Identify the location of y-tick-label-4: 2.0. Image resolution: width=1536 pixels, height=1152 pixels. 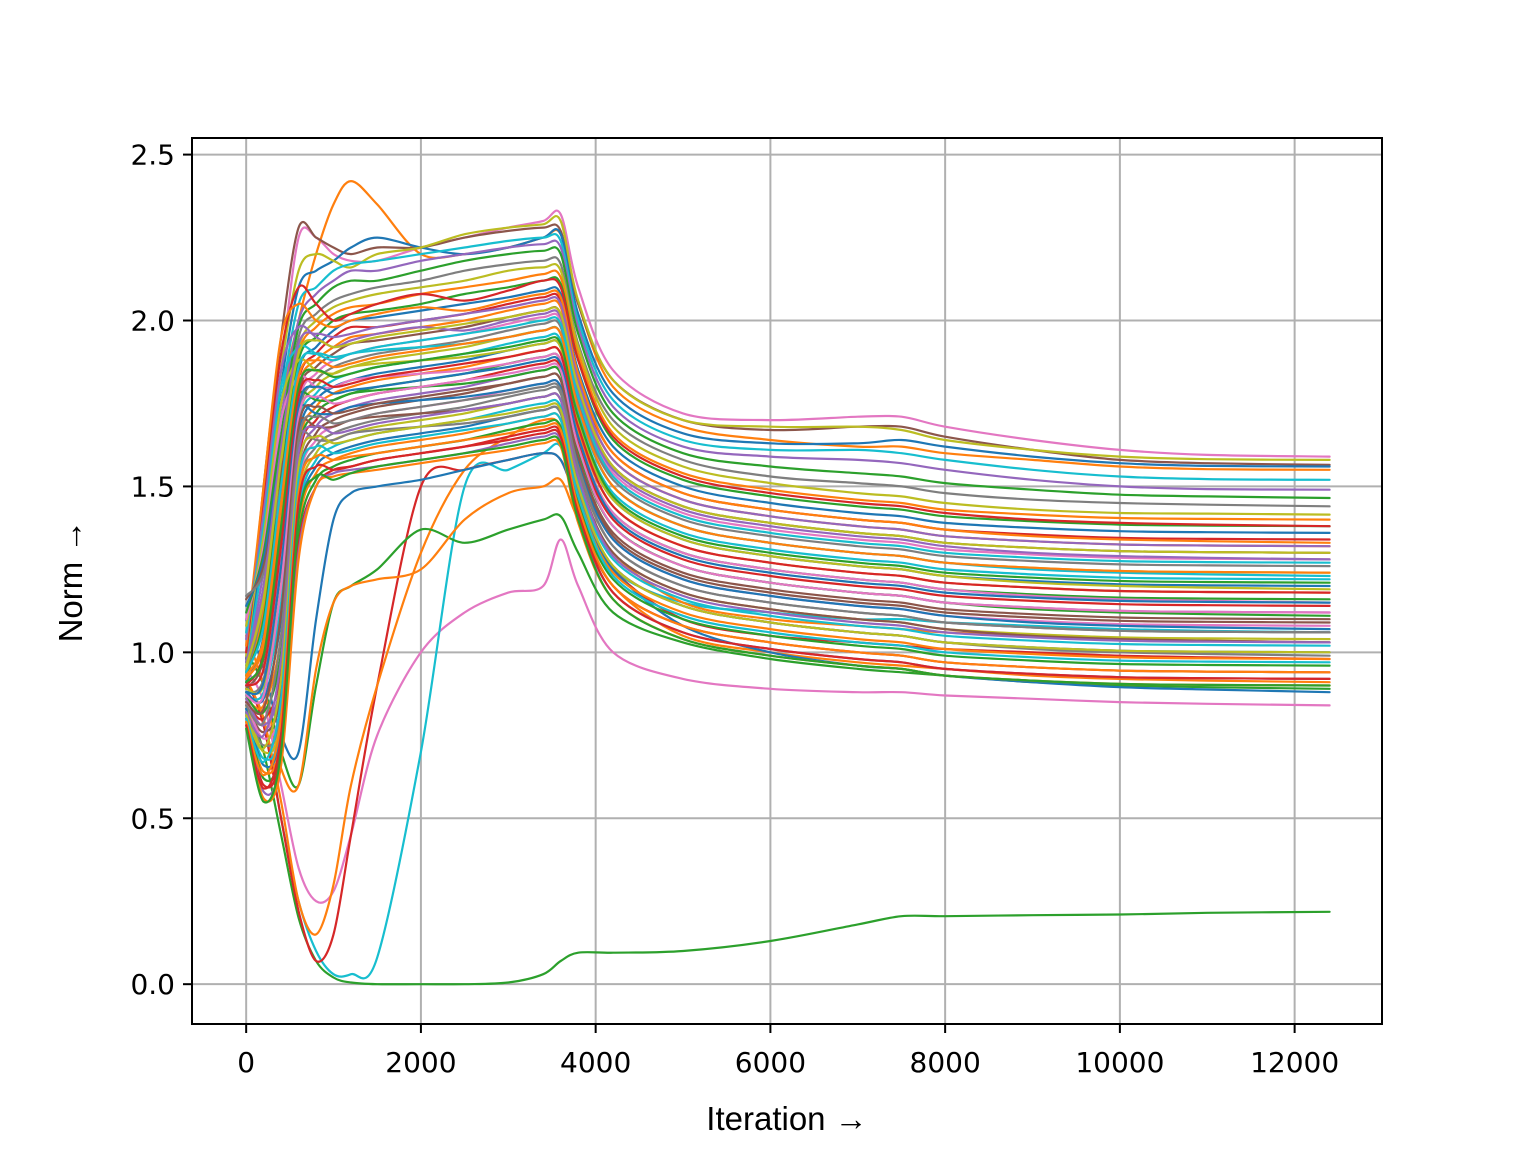
(152, 321).